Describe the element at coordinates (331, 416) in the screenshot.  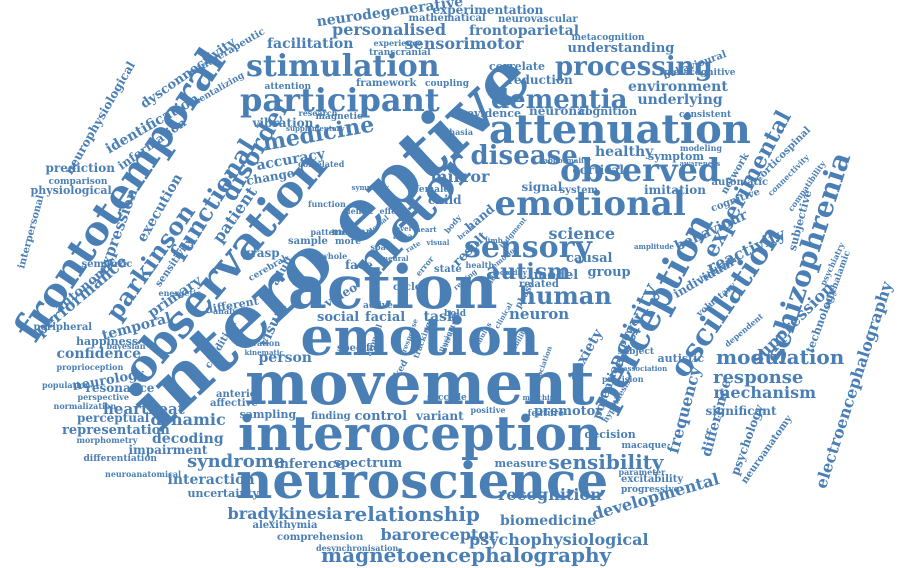
I see `cloud-word-finding: finding` at that location.